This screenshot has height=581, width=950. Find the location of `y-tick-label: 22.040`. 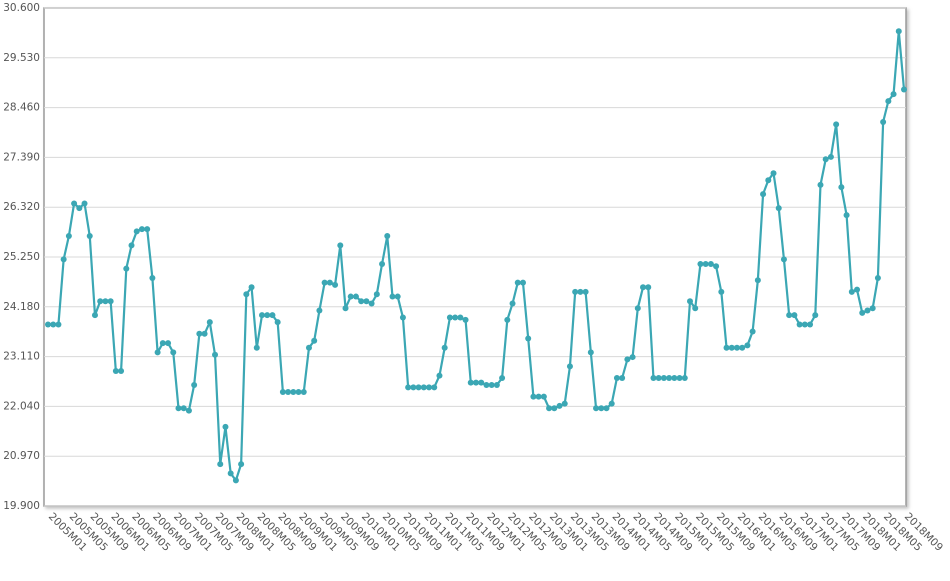

y-tick-label: 22.040 is located at coordinates (21, 406).